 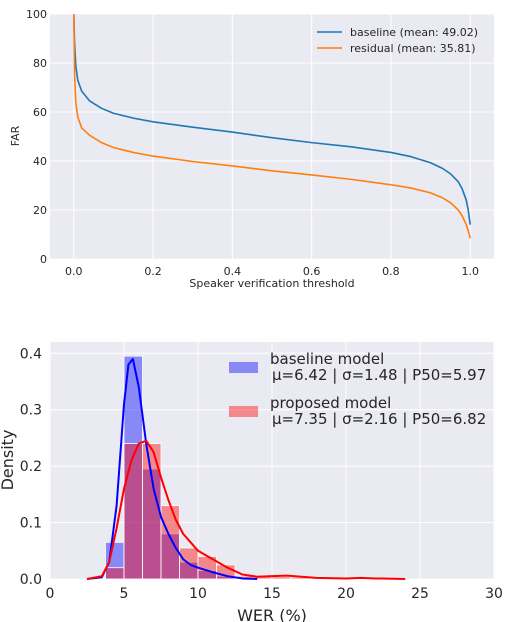 I want to click on far-x-tick-0: 0.0, so click(x=74, y=271).